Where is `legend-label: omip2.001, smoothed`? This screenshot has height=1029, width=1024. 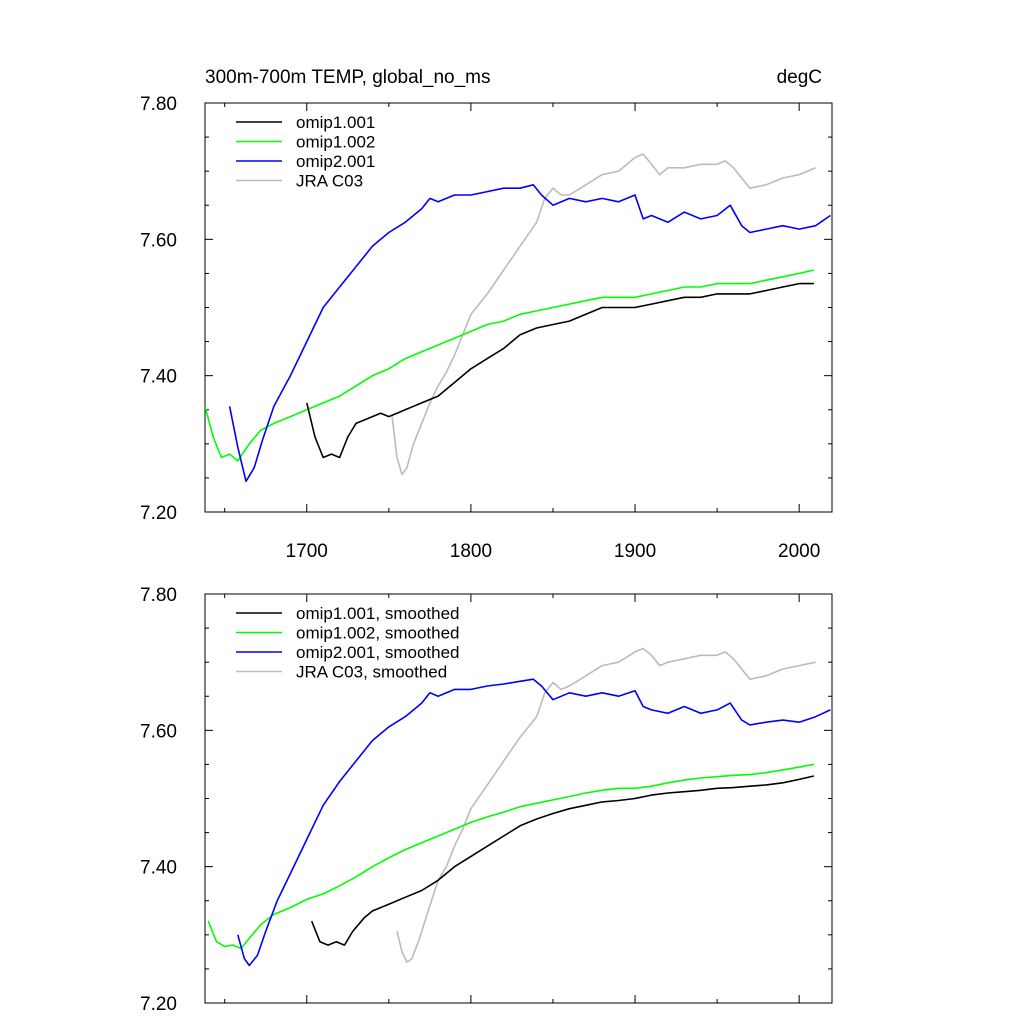 legend-label: omip2.001, smoothed is located at coordinates (378, 652).